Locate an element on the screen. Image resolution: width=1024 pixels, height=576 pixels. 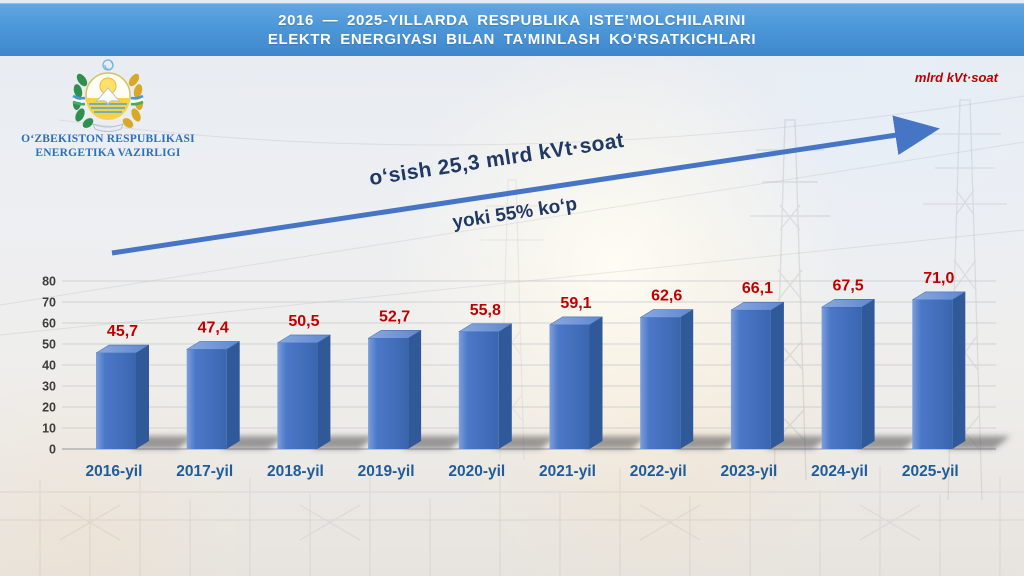
bar-value-label: 47,4 is located at coordinates (213, 327).